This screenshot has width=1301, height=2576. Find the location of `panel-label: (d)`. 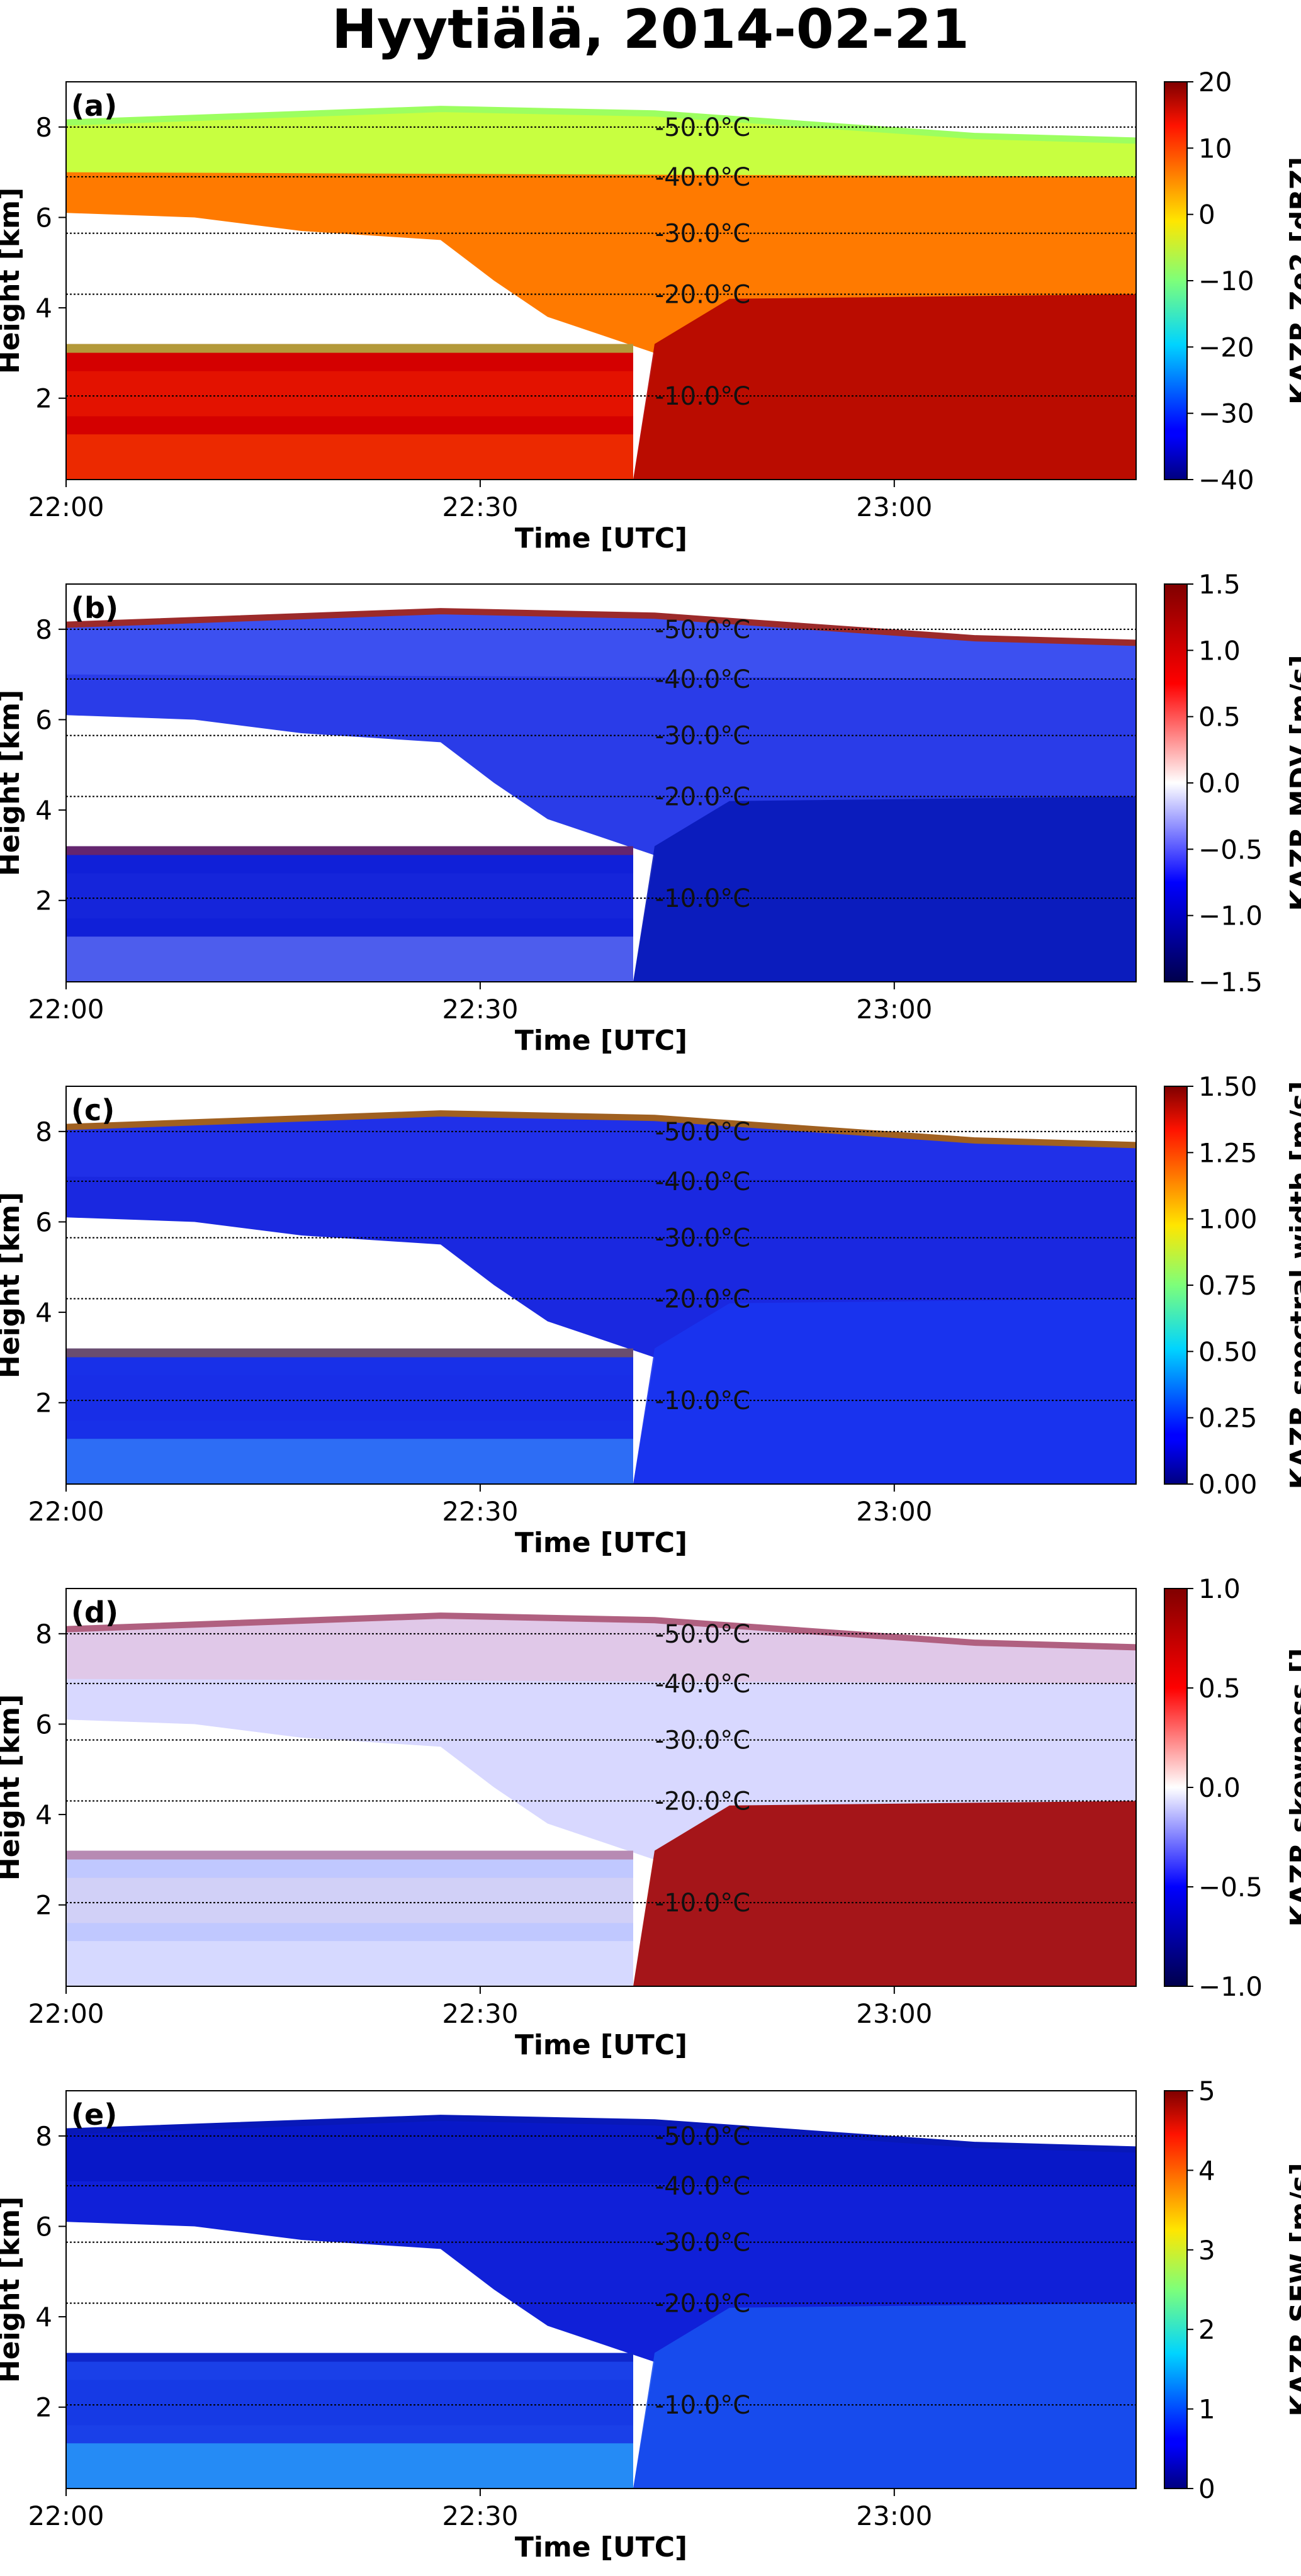

panel-label: (d) is located at coordinates (94, 1612).